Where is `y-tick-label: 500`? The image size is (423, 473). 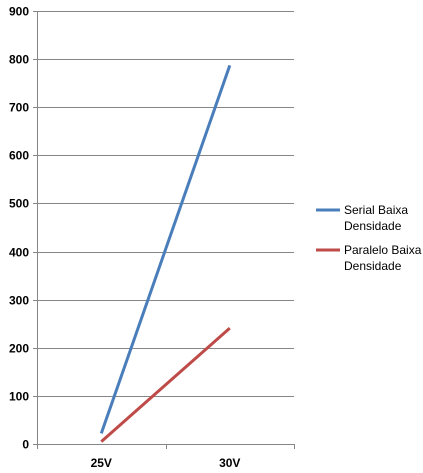 y-tick-label: 500 is located at coordinates (19, 204).